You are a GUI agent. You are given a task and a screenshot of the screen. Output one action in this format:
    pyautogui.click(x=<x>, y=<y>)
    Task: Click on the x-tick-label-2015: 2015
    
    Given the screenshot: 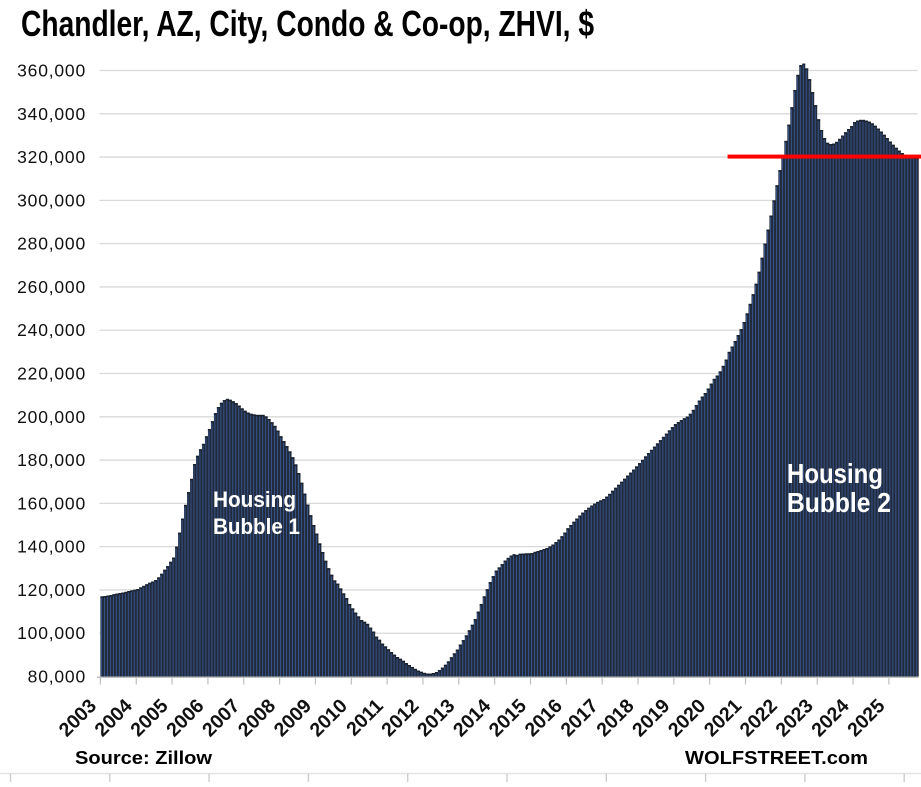 What is the action you would take?
    pyautogui.click(x=508, y=718)
    